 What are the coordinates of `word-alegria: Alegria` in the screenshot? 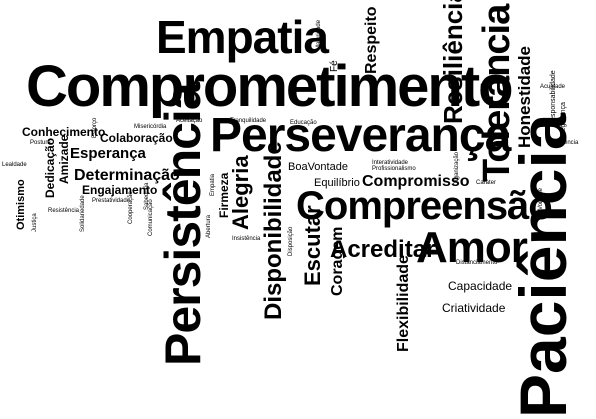 It's located at (240, 192).